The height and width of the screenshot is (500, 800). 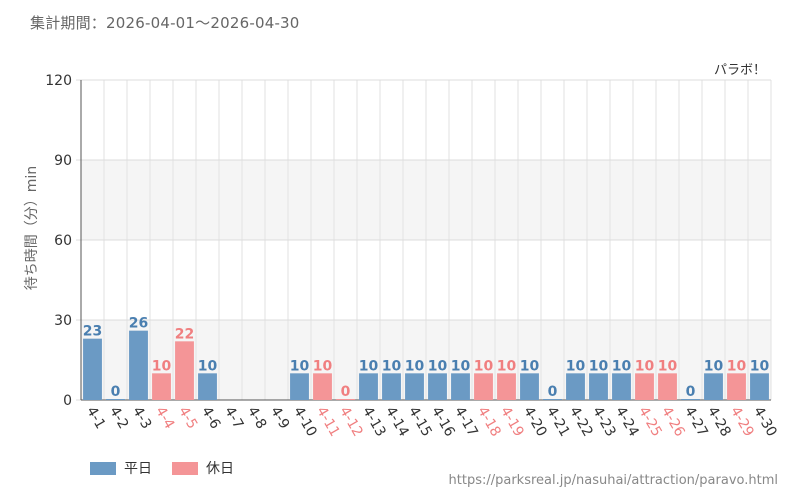 I want to click on value-label-4-29: 10, so click(x=737, y=366).